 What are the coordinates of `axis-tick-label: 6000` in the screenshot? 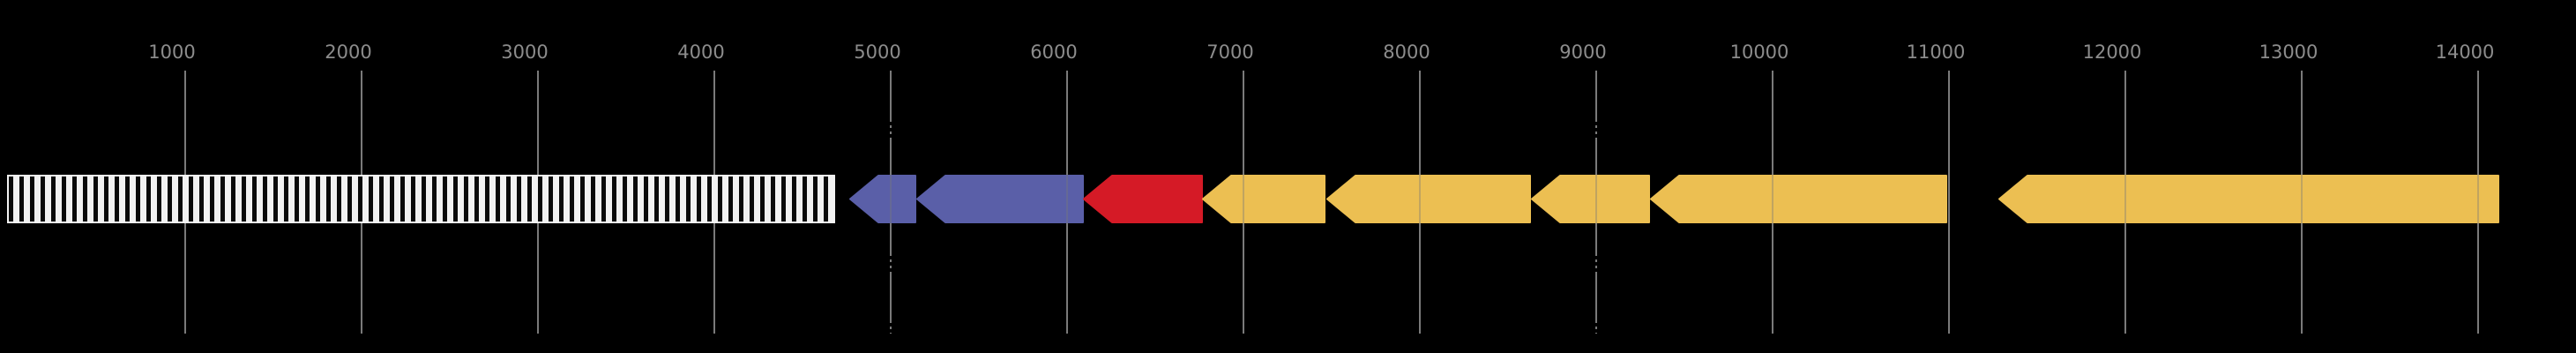 It's located at (1054, 52).